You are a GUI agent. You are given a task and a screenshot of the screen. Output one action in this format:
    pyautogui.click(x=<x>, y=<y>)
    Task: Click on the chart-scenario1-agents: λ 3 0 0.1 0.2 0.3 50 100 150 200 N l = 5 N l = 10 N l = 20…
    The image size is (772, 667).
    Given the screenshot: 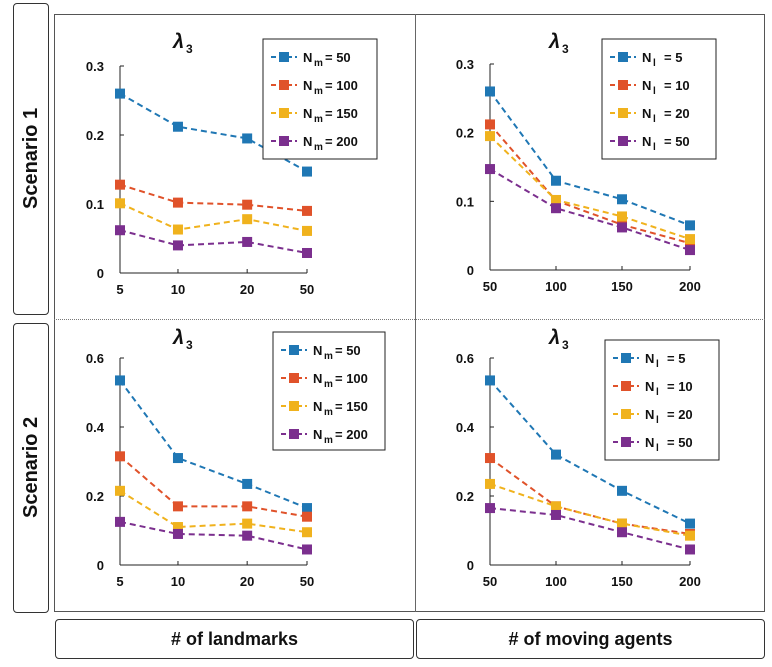 What is the action you would take?
    pyautogui.click(x=586, y=162)
    